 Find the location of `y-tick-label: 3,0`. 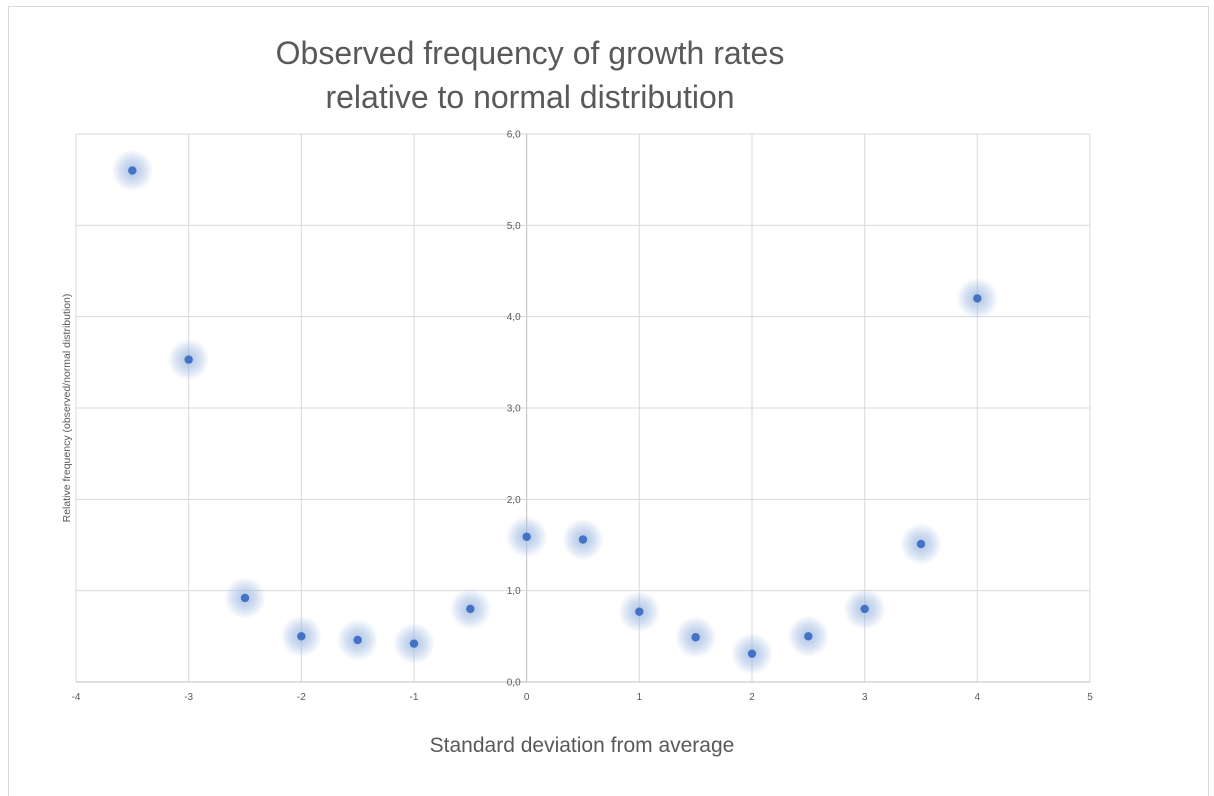

y-tick-label: 3,0 is located at coordinates (514, 409).